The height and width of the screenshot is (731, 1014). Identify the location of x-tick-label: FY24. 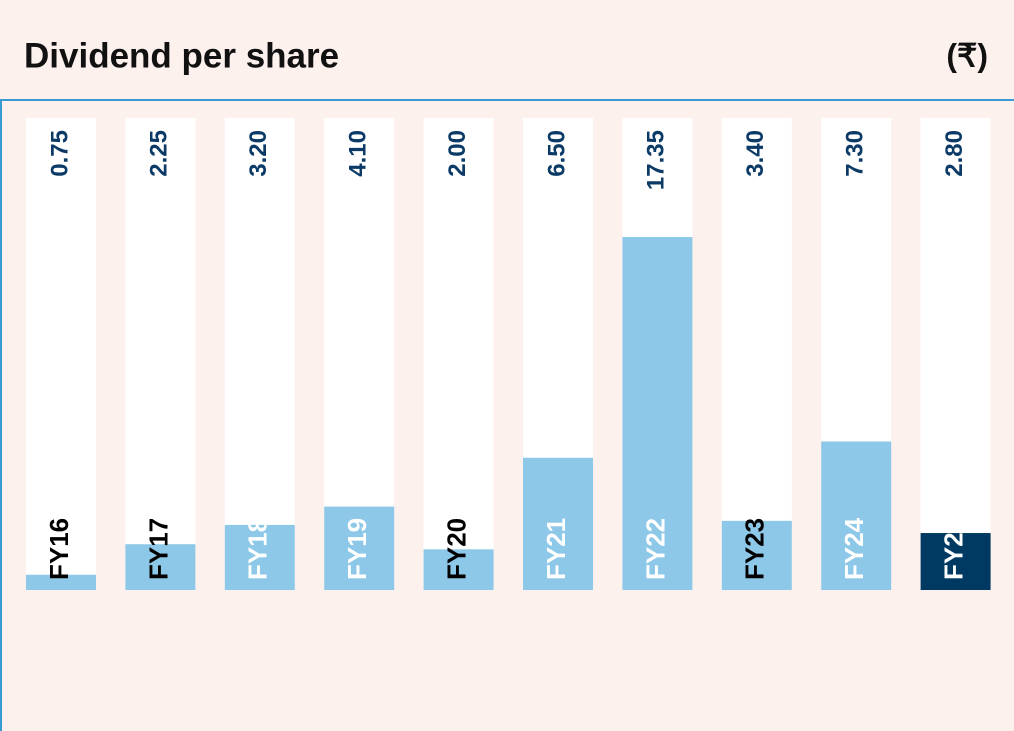
(854, 548).